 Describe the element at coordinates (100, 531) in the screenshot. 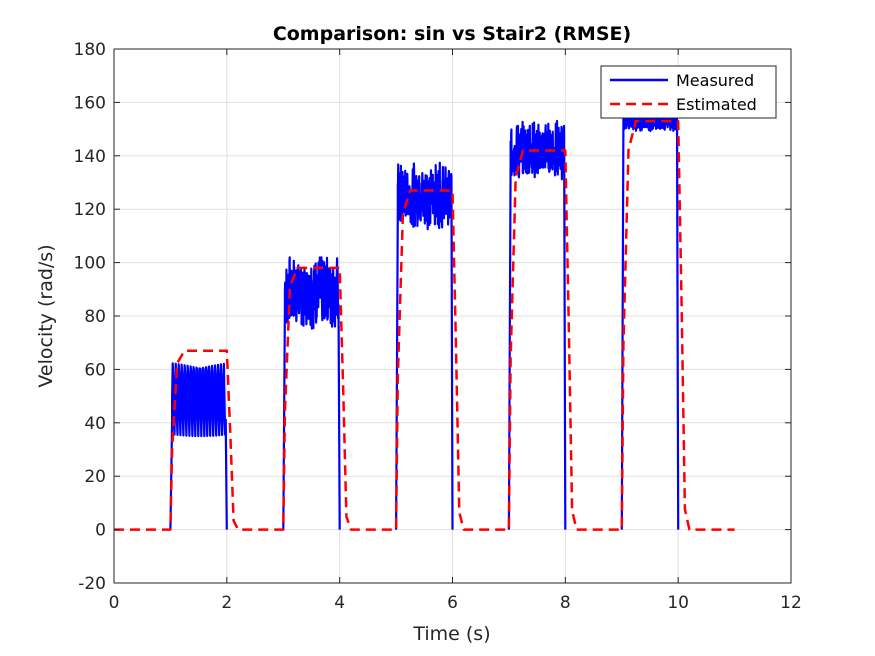

I see `y-tick-label: 0` at that location.